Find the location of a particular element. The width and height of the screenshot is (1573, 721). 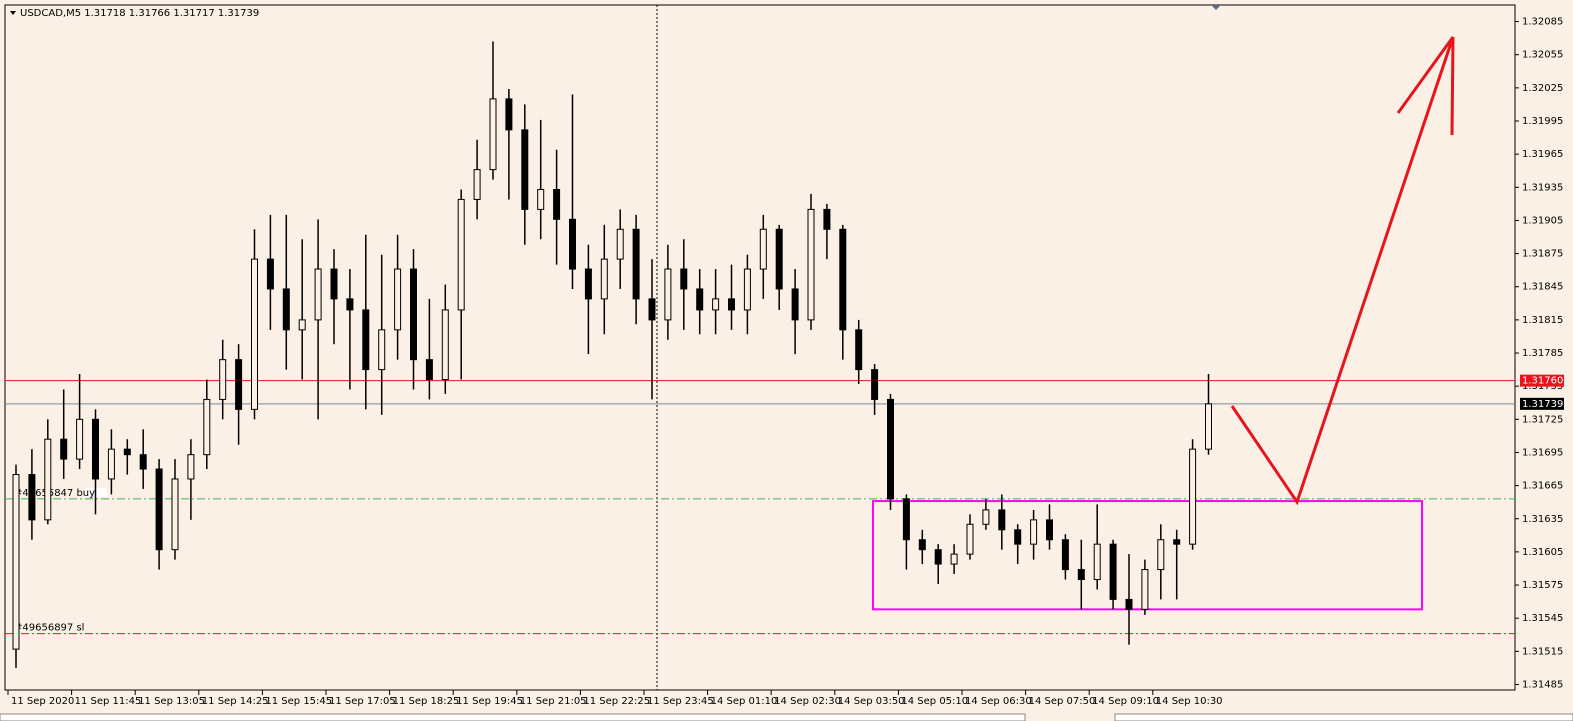

y-tick-label: 1.31995 is located at coordinates (1542, 121).